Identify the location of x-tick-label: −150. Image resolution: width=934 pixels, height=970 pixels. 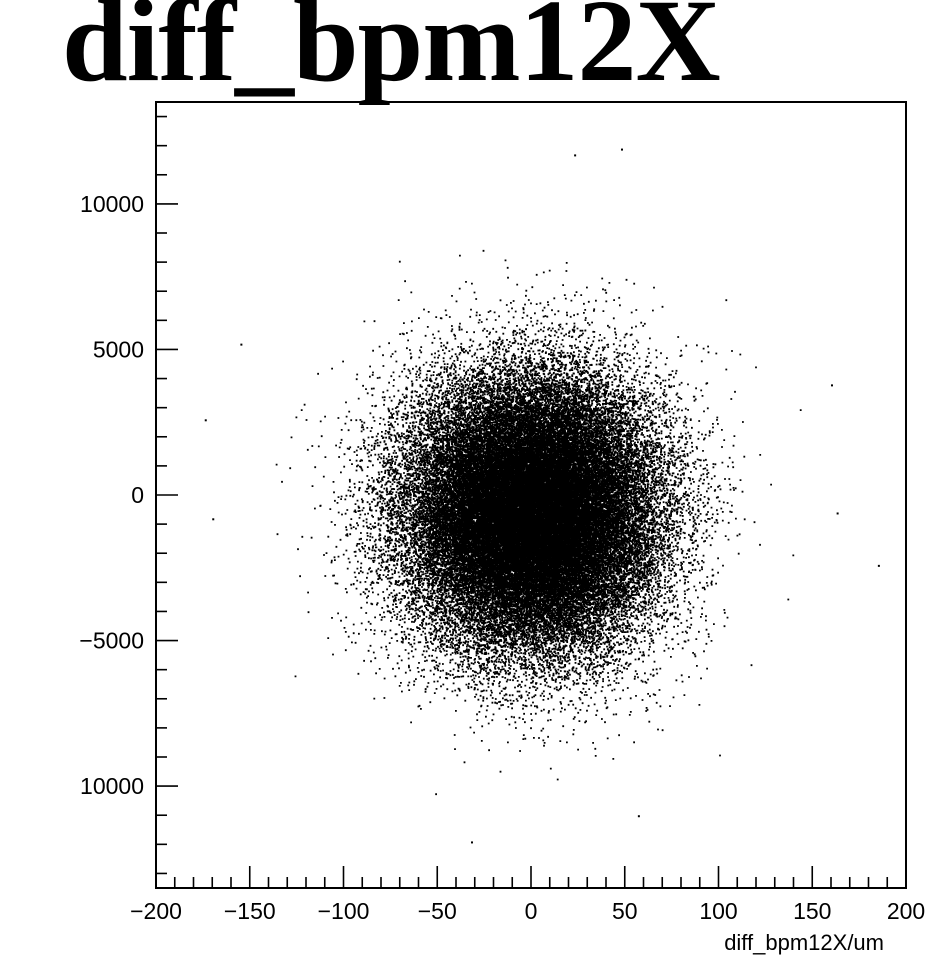
(250, 911).